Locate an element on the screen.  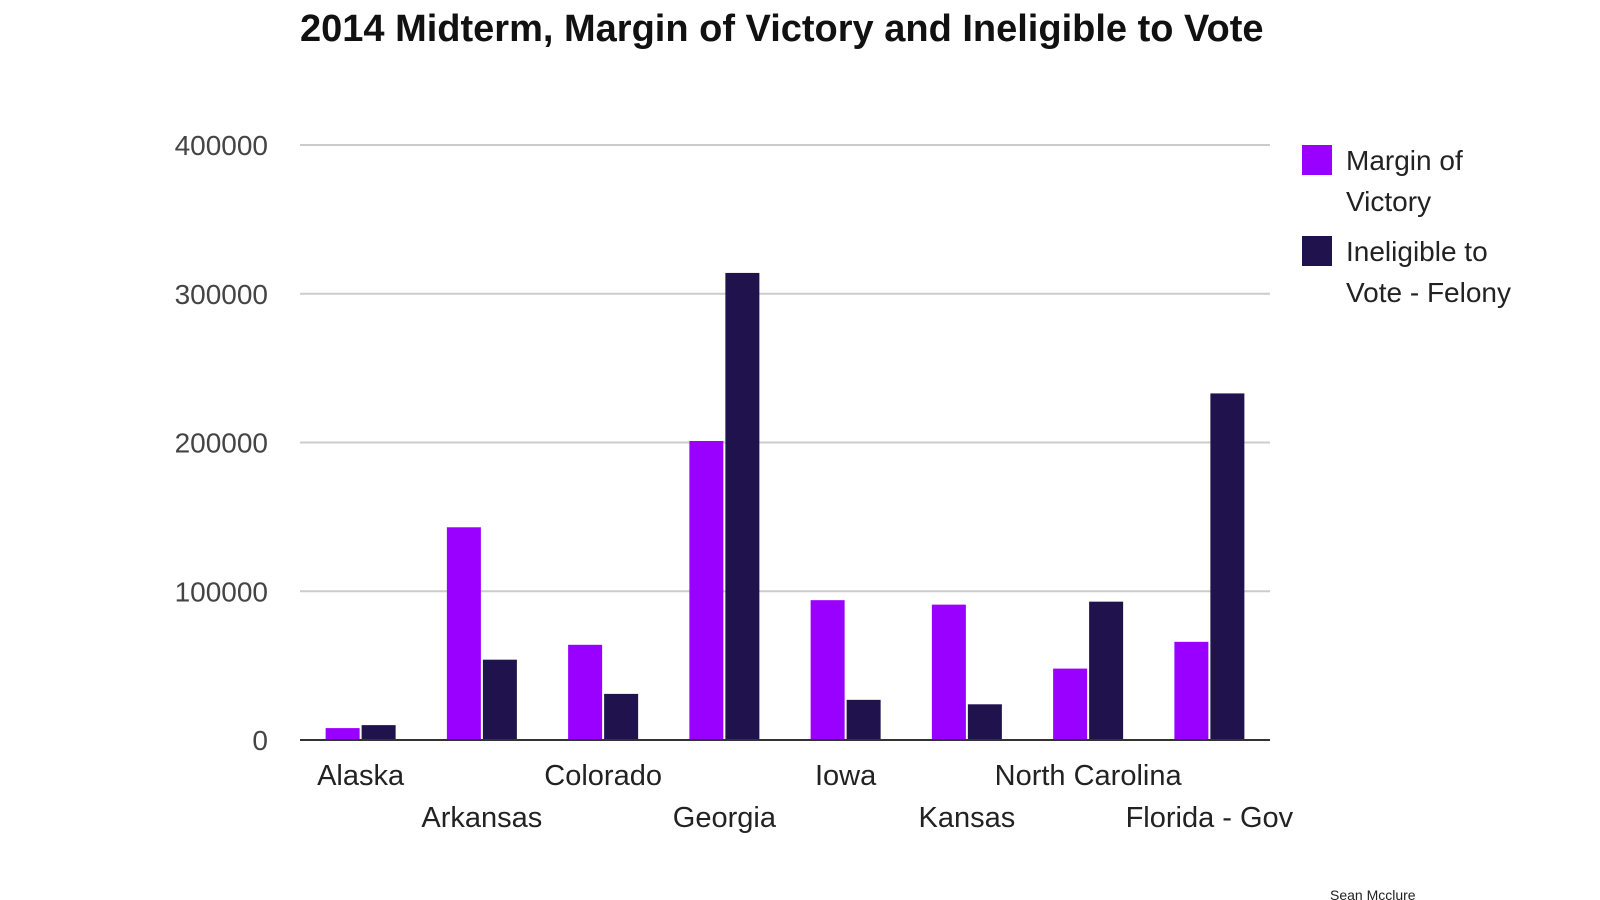
bar-margin-of-victory-arkansas is located at coordinates (463, 633).